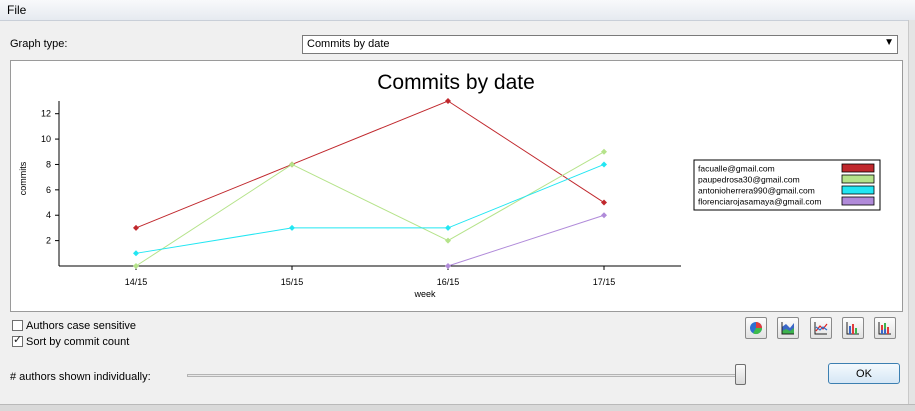  What do you see at coordinates (457, 407) in the screenshot?
I see `taskbar-strip` at bounding box center [457, 407].